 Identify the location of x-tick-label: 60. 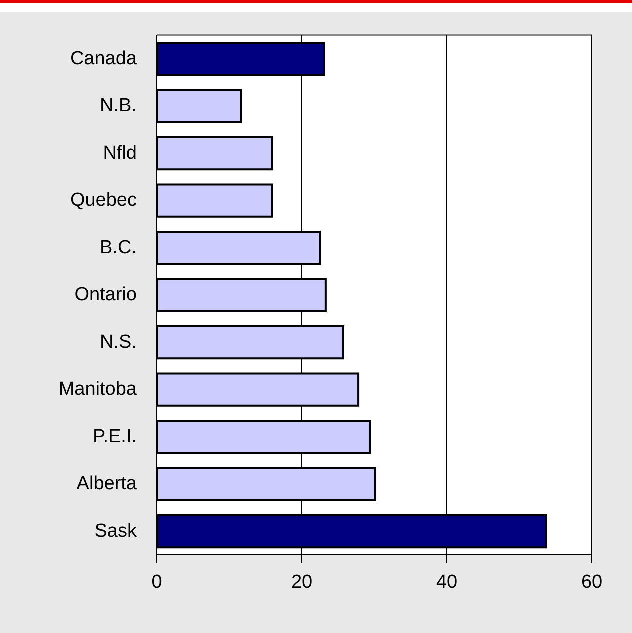
(592, 582).